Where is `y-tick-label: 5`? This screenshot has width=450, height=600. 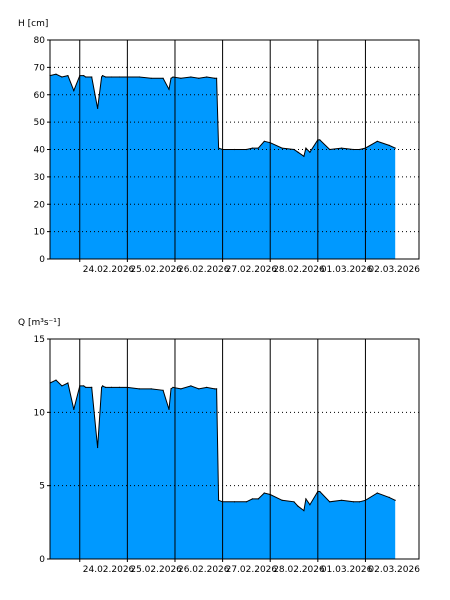 y-tick-label: 5 is located at coordinates (42, 487).